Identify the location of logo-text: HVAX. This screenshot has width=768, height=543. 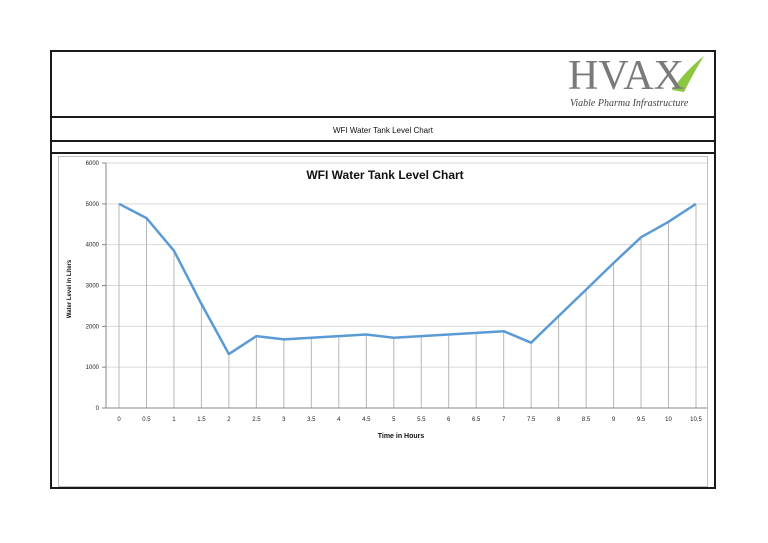
(626, 76).